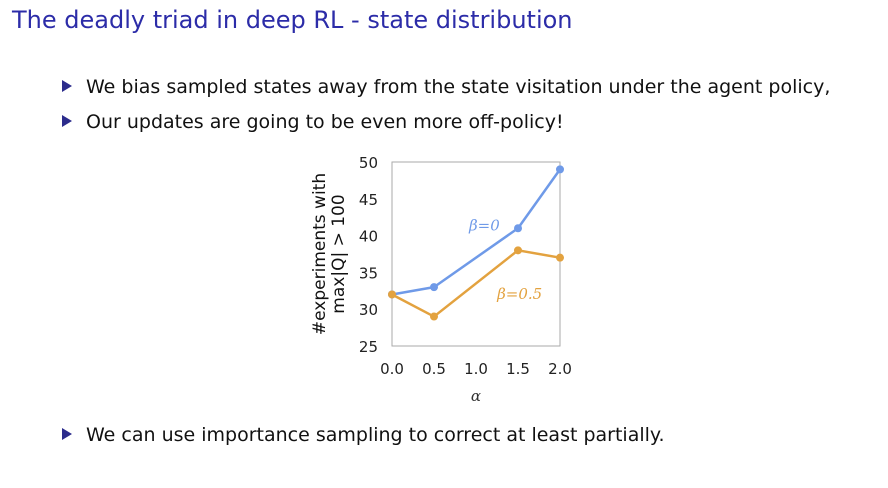 This screenshot has height=488, width=888. I want to click on x-tick-label: 0.5, so click(434, 369).